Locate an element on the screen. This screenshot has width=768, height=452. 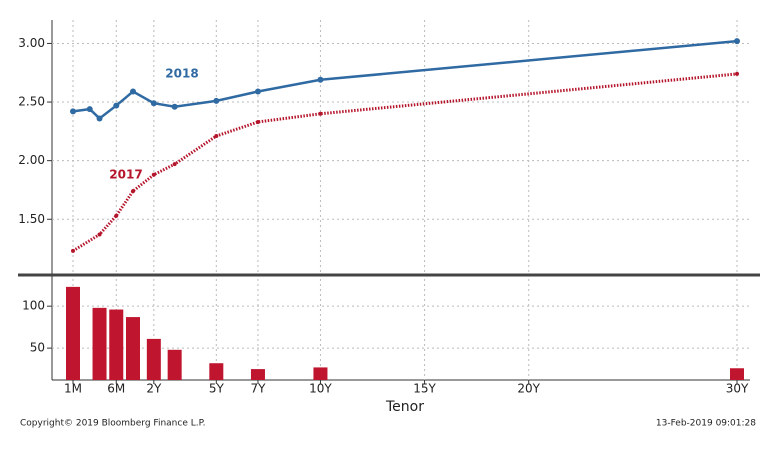
copyright: Copyright© 2019 Bloomberg Finance L.P. is located at coordinates (112, 424).